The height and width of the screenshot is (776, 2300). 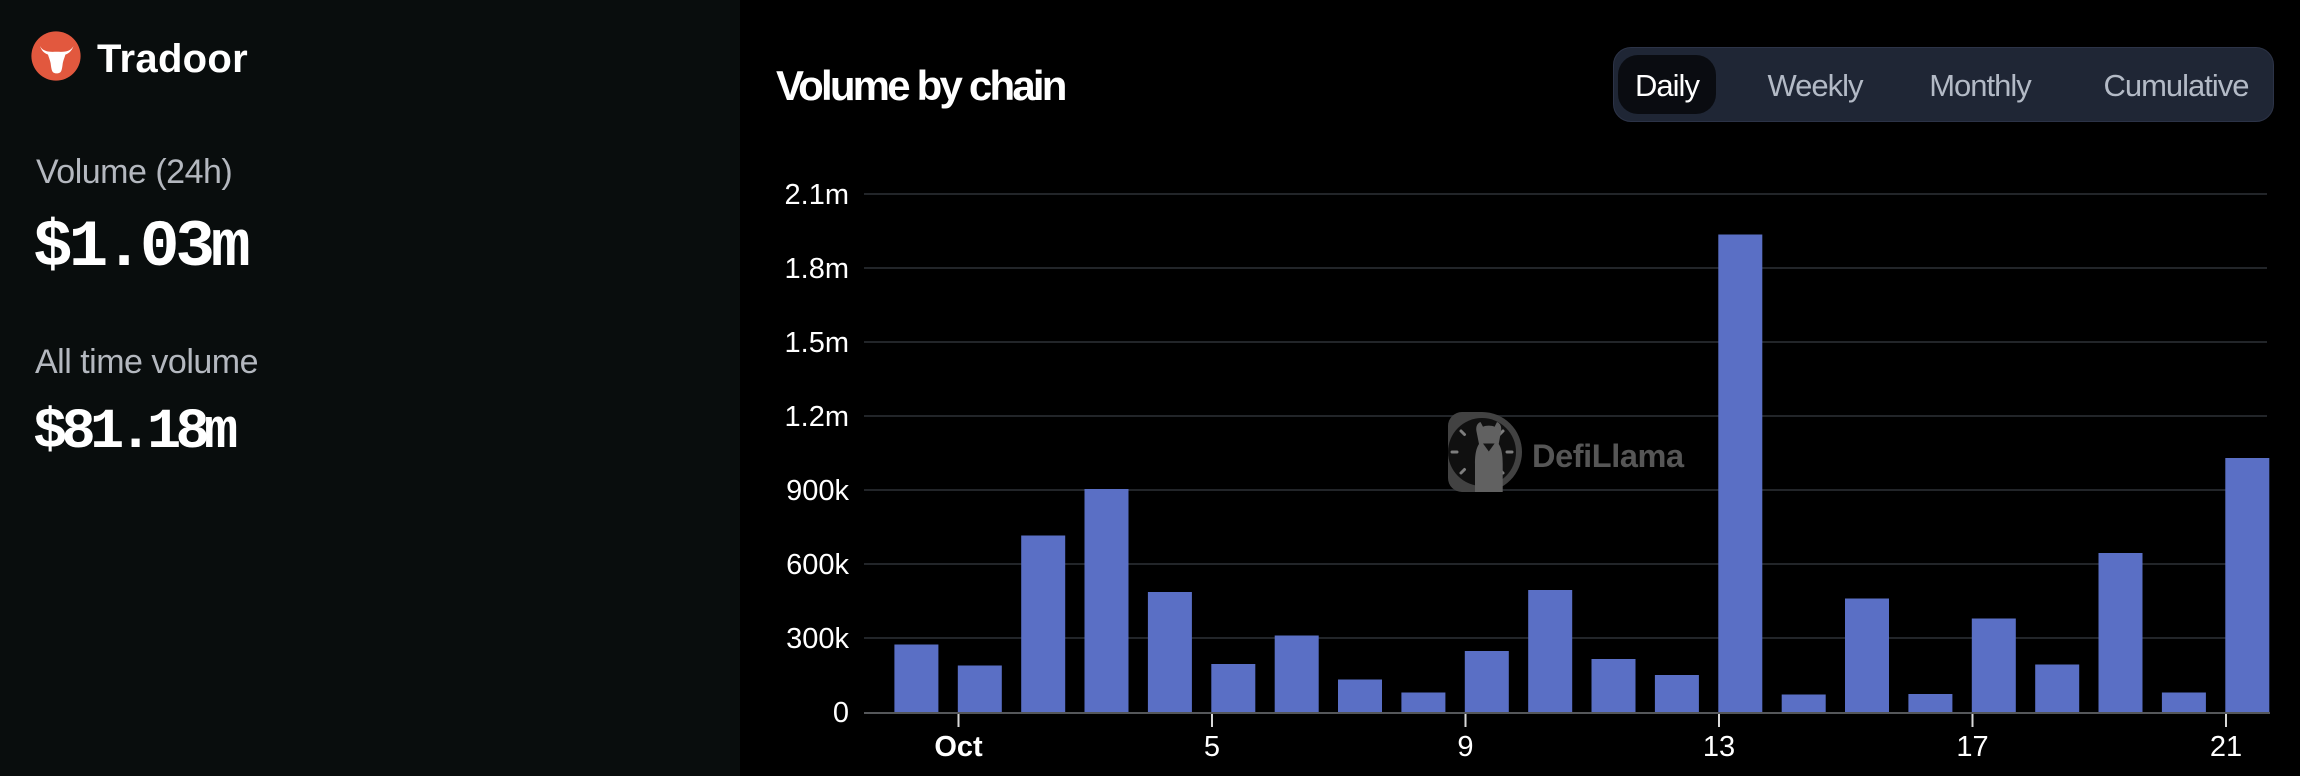 What do you see at coordinates (958, 747) in the screenshot?
I see `svg-text: Oct` at bounding box center [958, 747].